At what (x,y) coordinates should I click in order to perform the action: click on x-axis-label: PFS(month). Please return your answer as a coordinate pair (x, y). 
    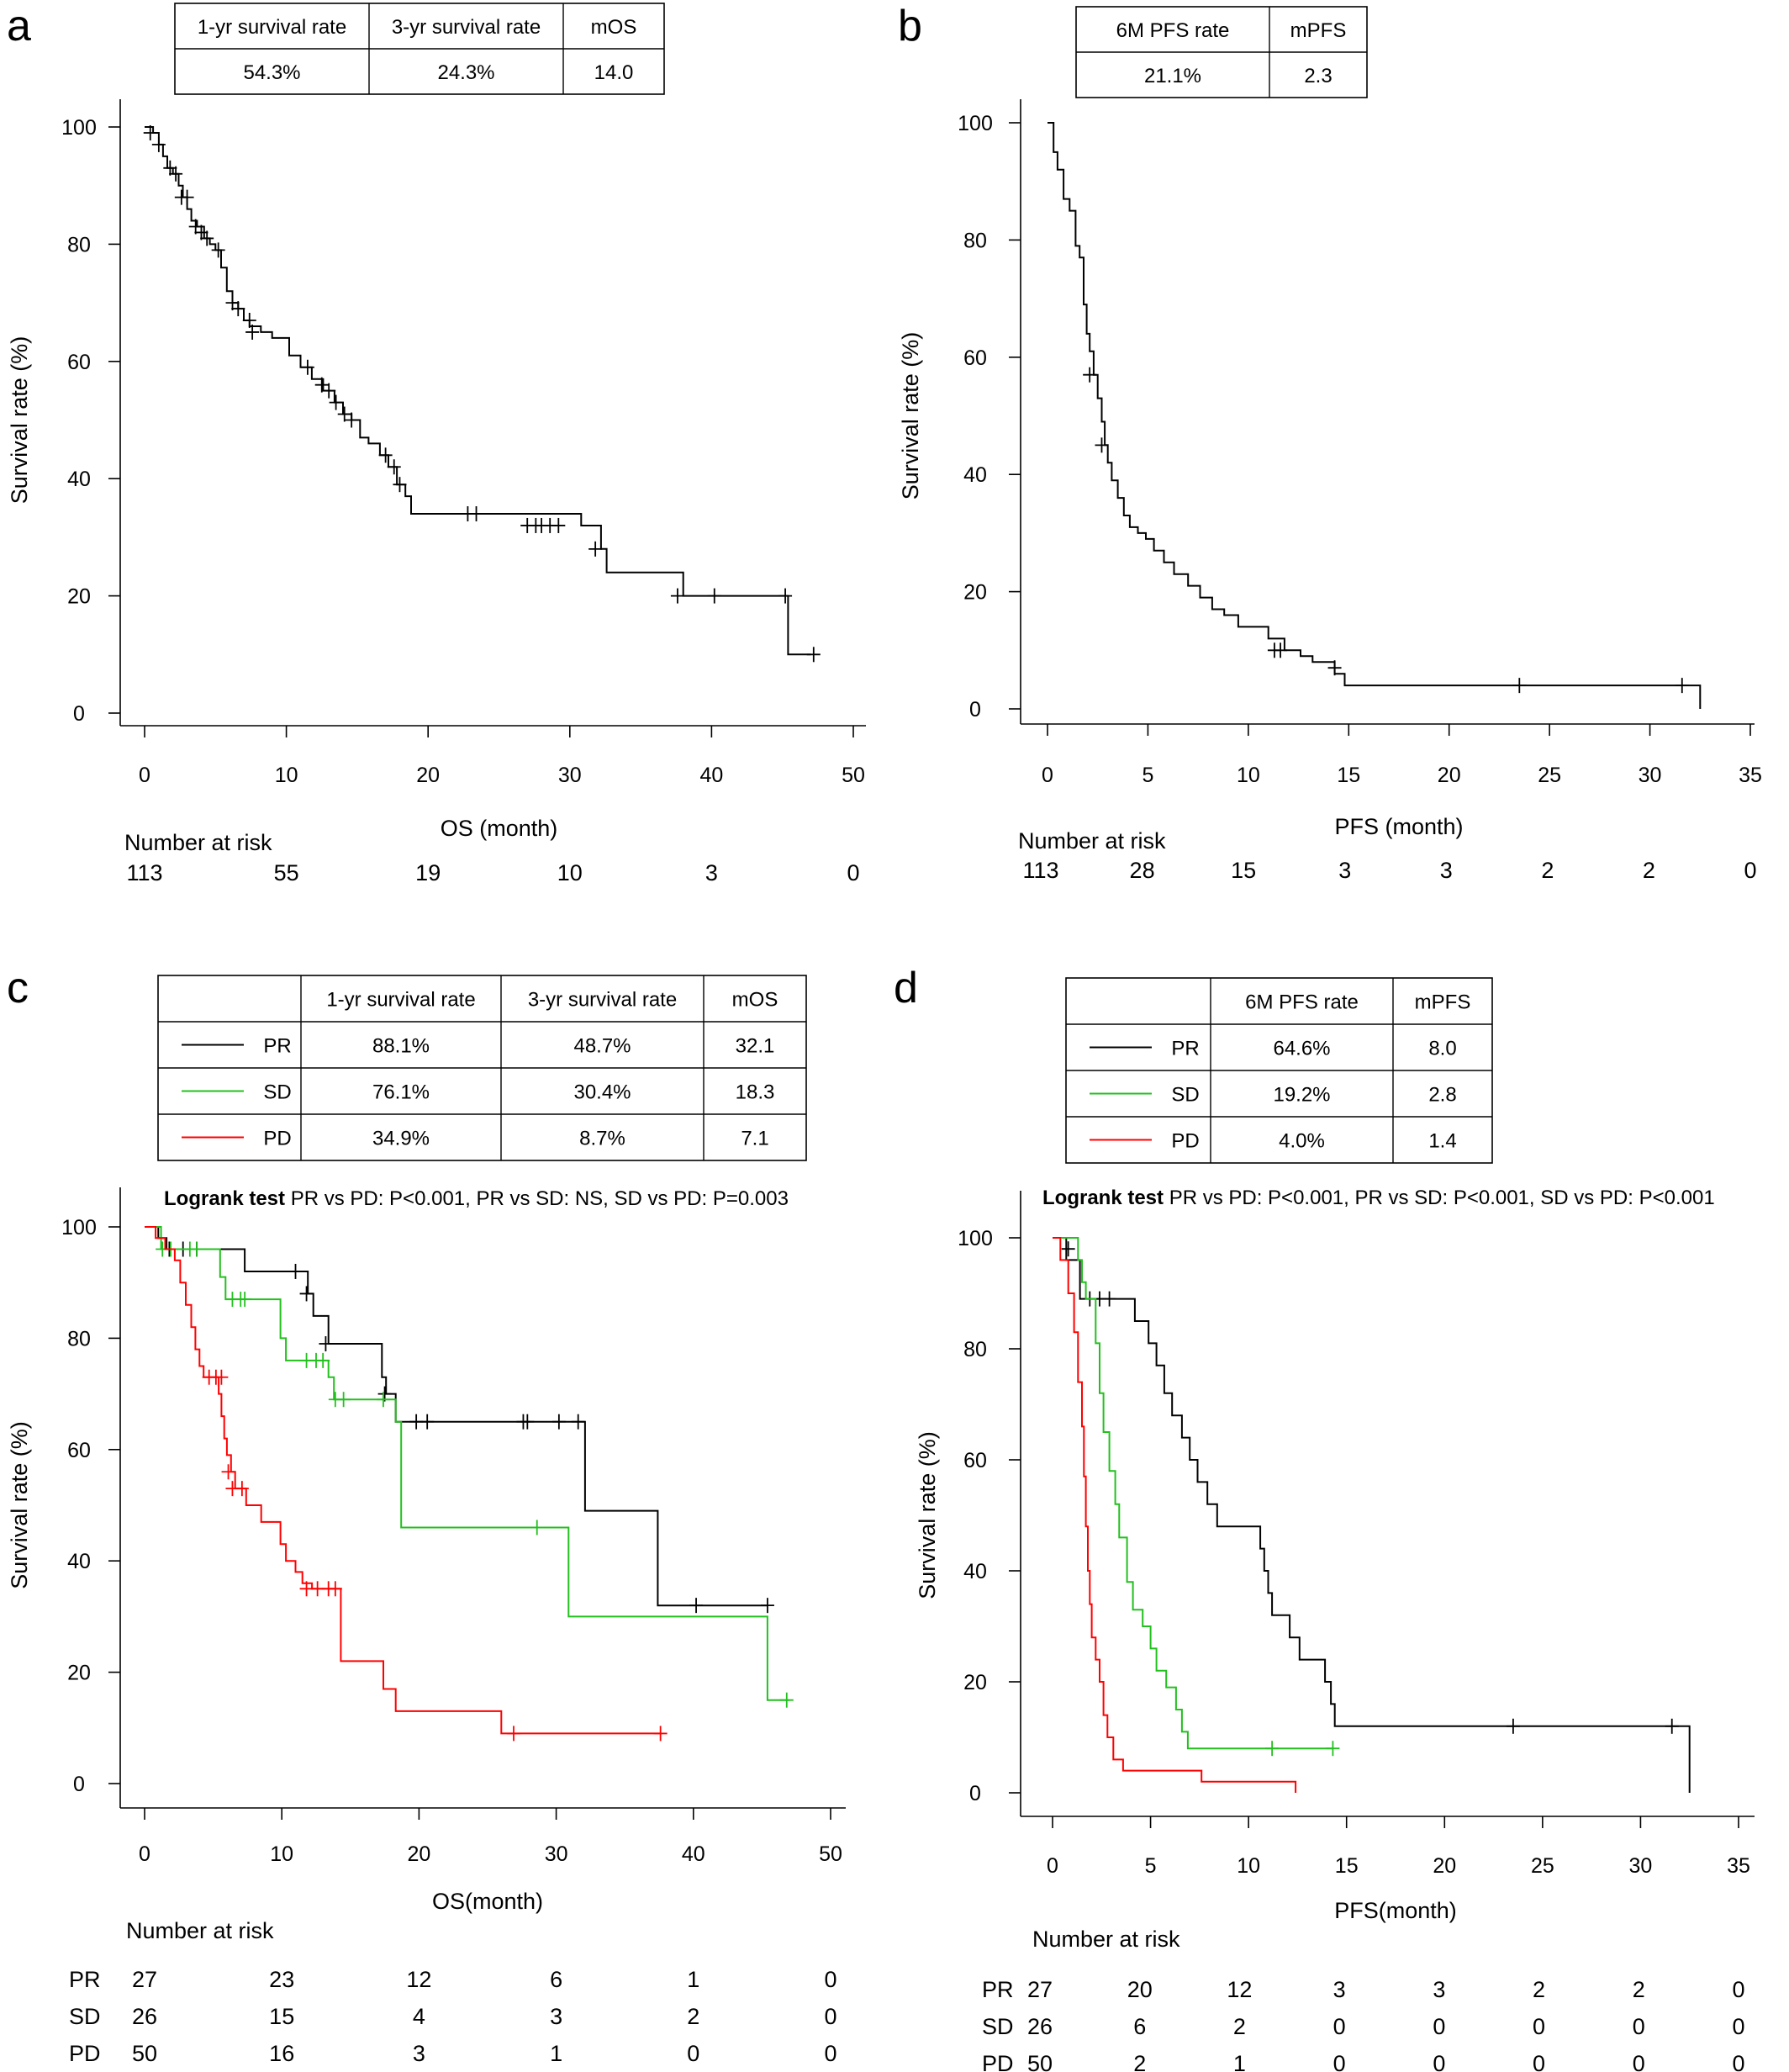
    Looking at the image, I should click on (1396, 1911).